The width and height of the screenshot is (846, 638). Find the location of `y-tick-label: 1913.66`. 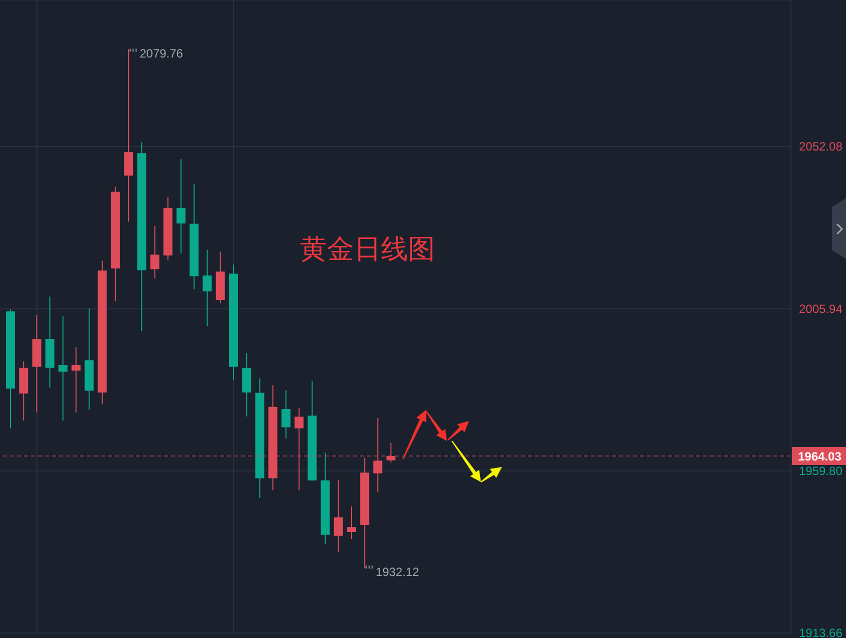

y-tick-label: 1913.66 is located at coordinates (821, 632).